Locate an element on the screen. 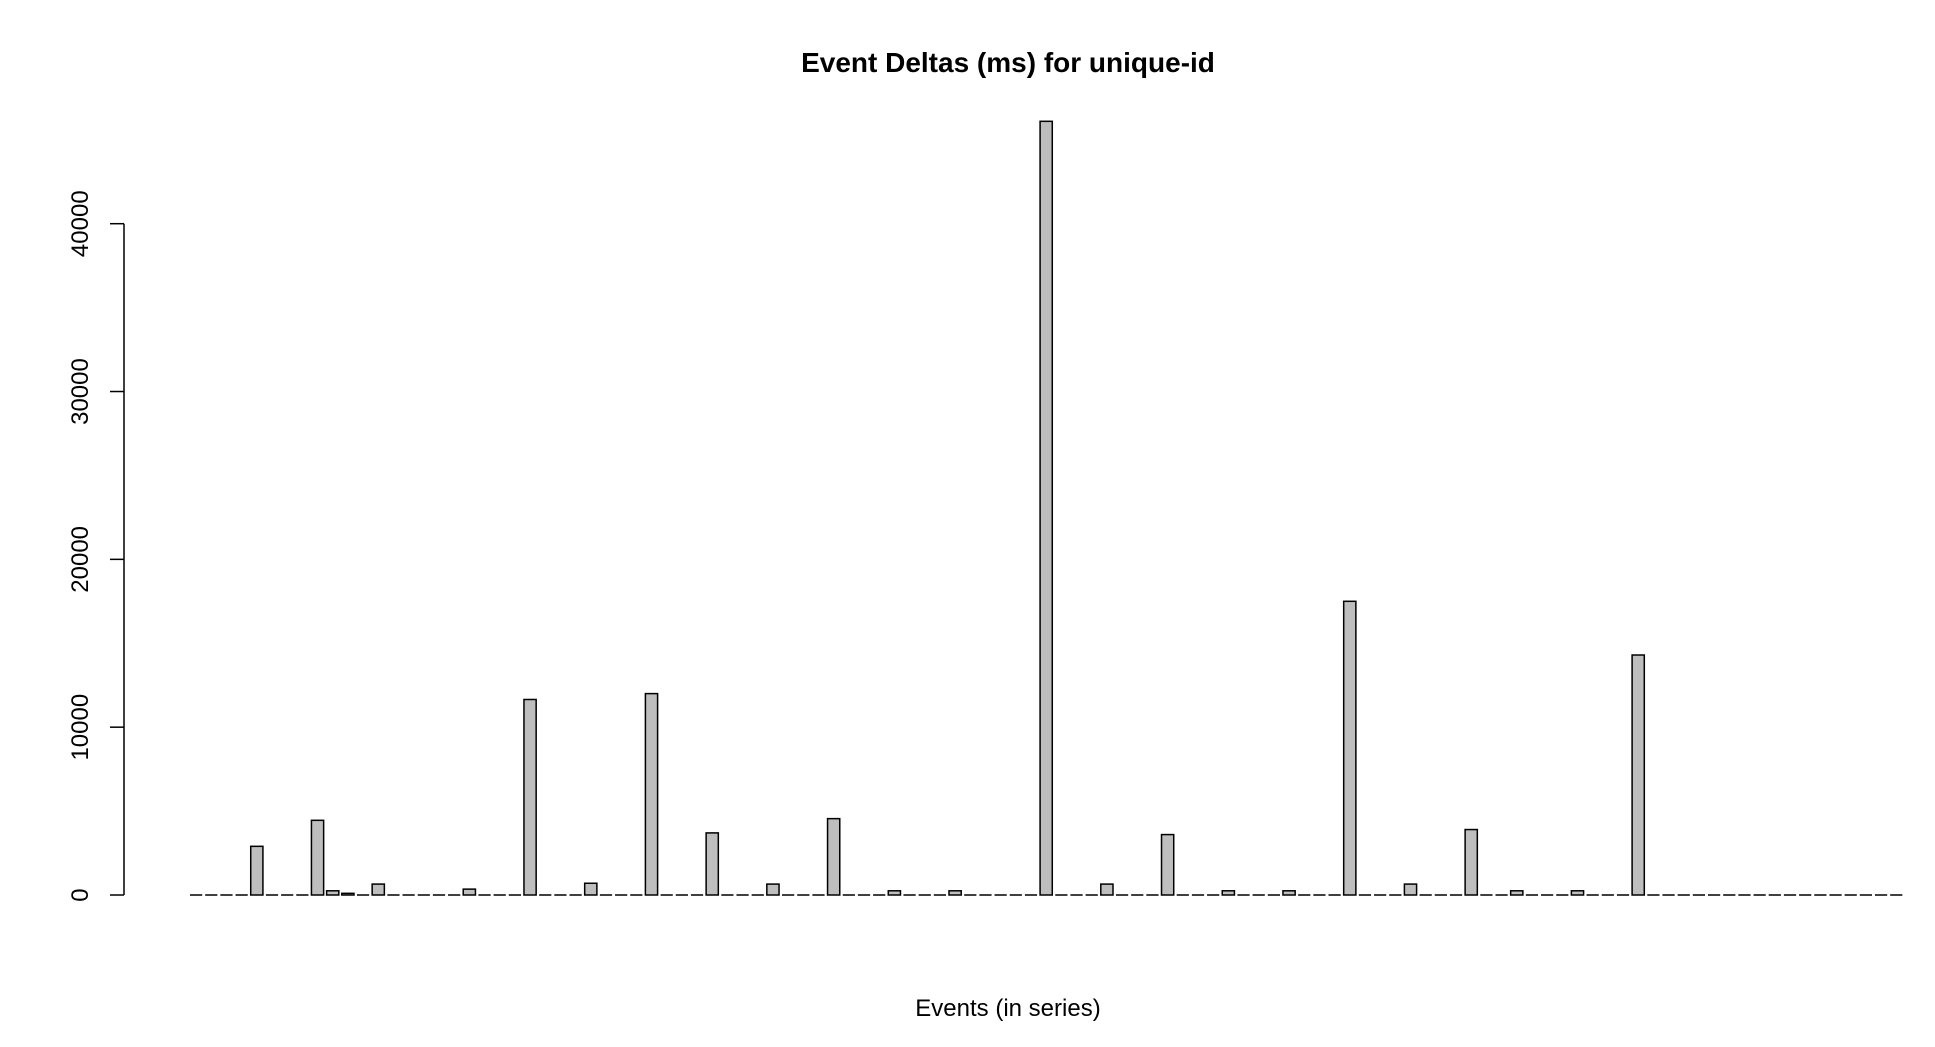  x-axis-label: Events (in series) is located at coordinates (1007, 1008).